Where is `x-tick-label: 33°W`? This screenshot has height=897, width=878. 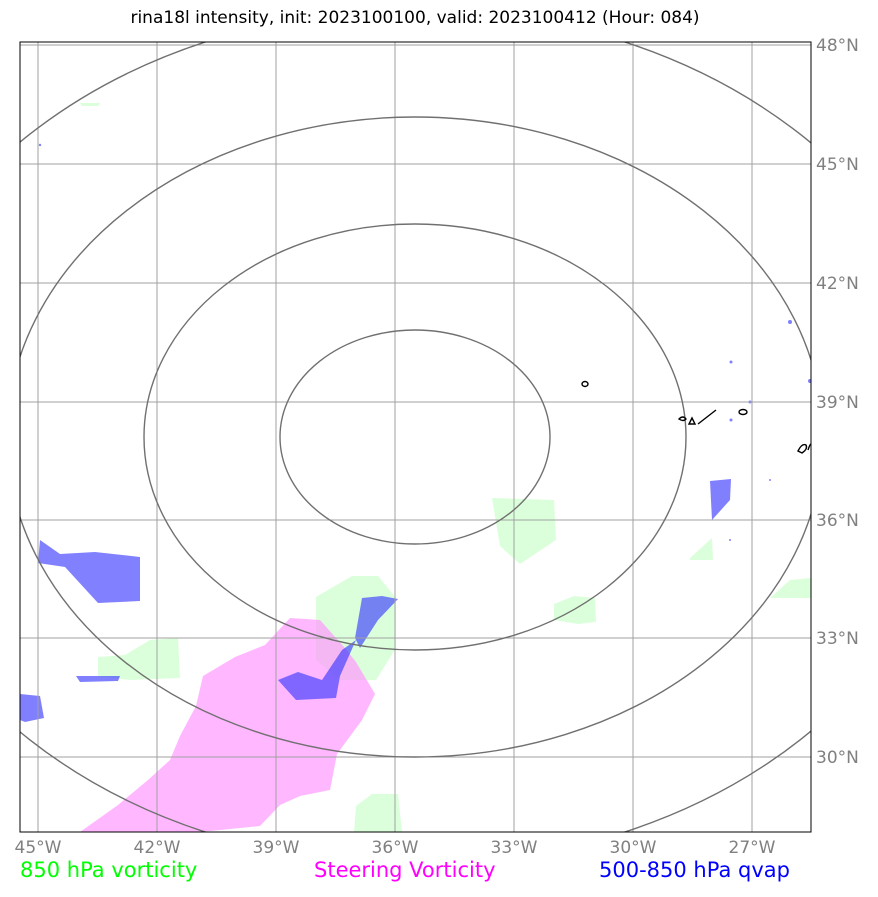
x-tick-label: 33°W is located at coordinates (514, 848).